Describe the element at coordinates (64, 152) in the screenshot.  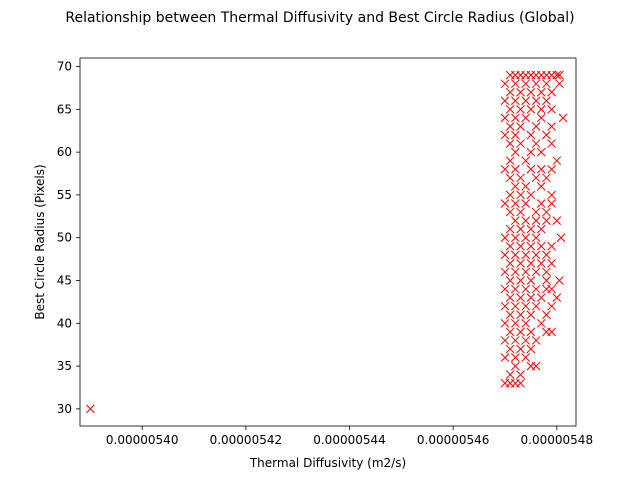
I see `y-tick-label: 60` at that location.